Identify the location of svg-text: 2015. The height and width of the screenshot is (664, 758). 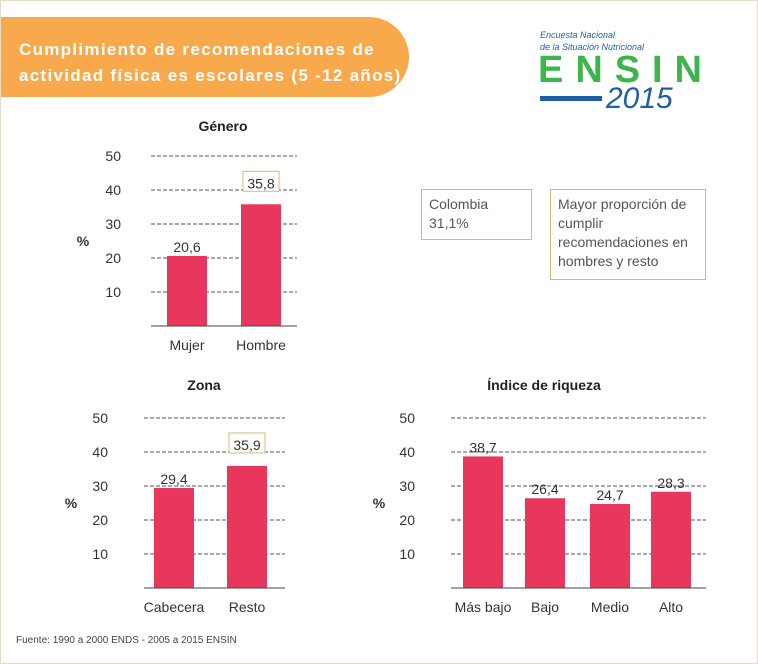
(639, 98).